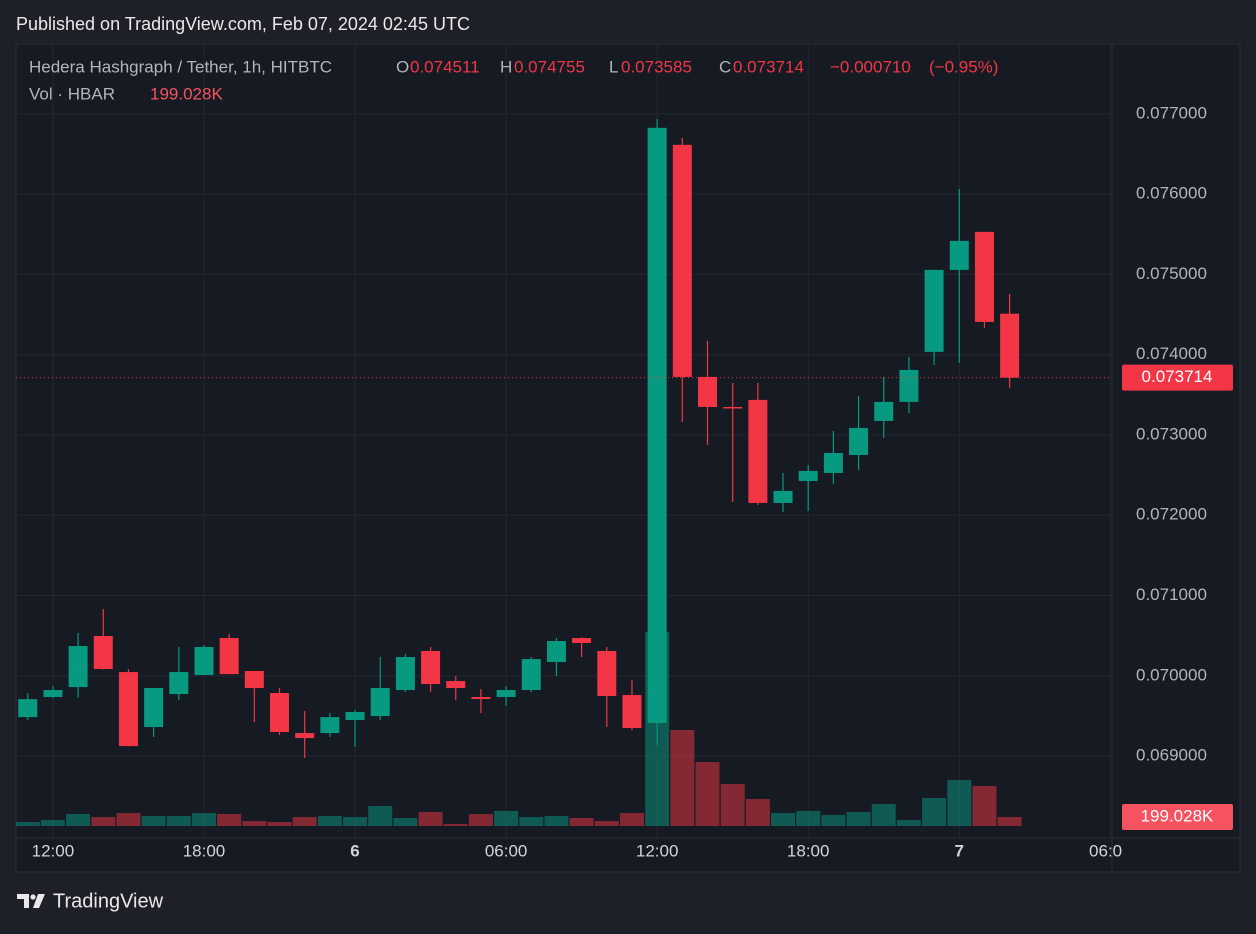 The width and height of the screenshot is (1256, 934). What do you see at coordinates (1171, 755) in the screenshot?
I see `y-tick-label: 0.069000` at bounding box center [1171, 755].